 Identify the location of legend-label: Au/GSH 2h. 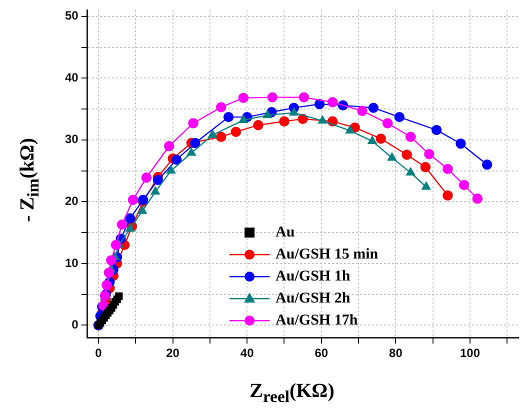
(313, 298).